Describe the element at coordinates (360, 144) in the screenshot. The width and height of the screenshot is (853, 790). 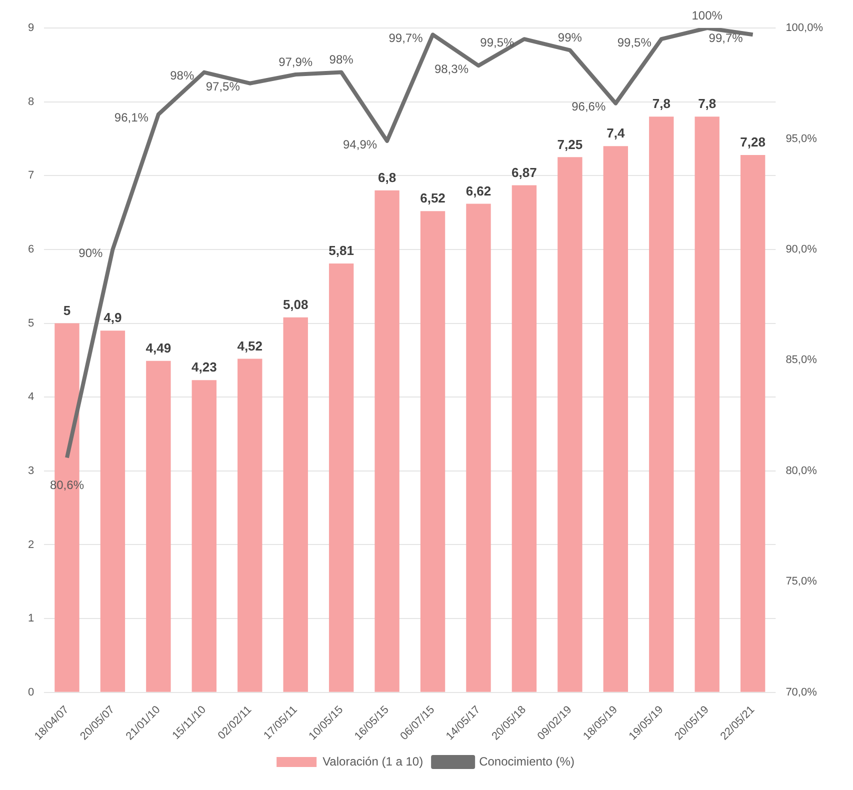
I see `data-label: 94,9%` at that location.